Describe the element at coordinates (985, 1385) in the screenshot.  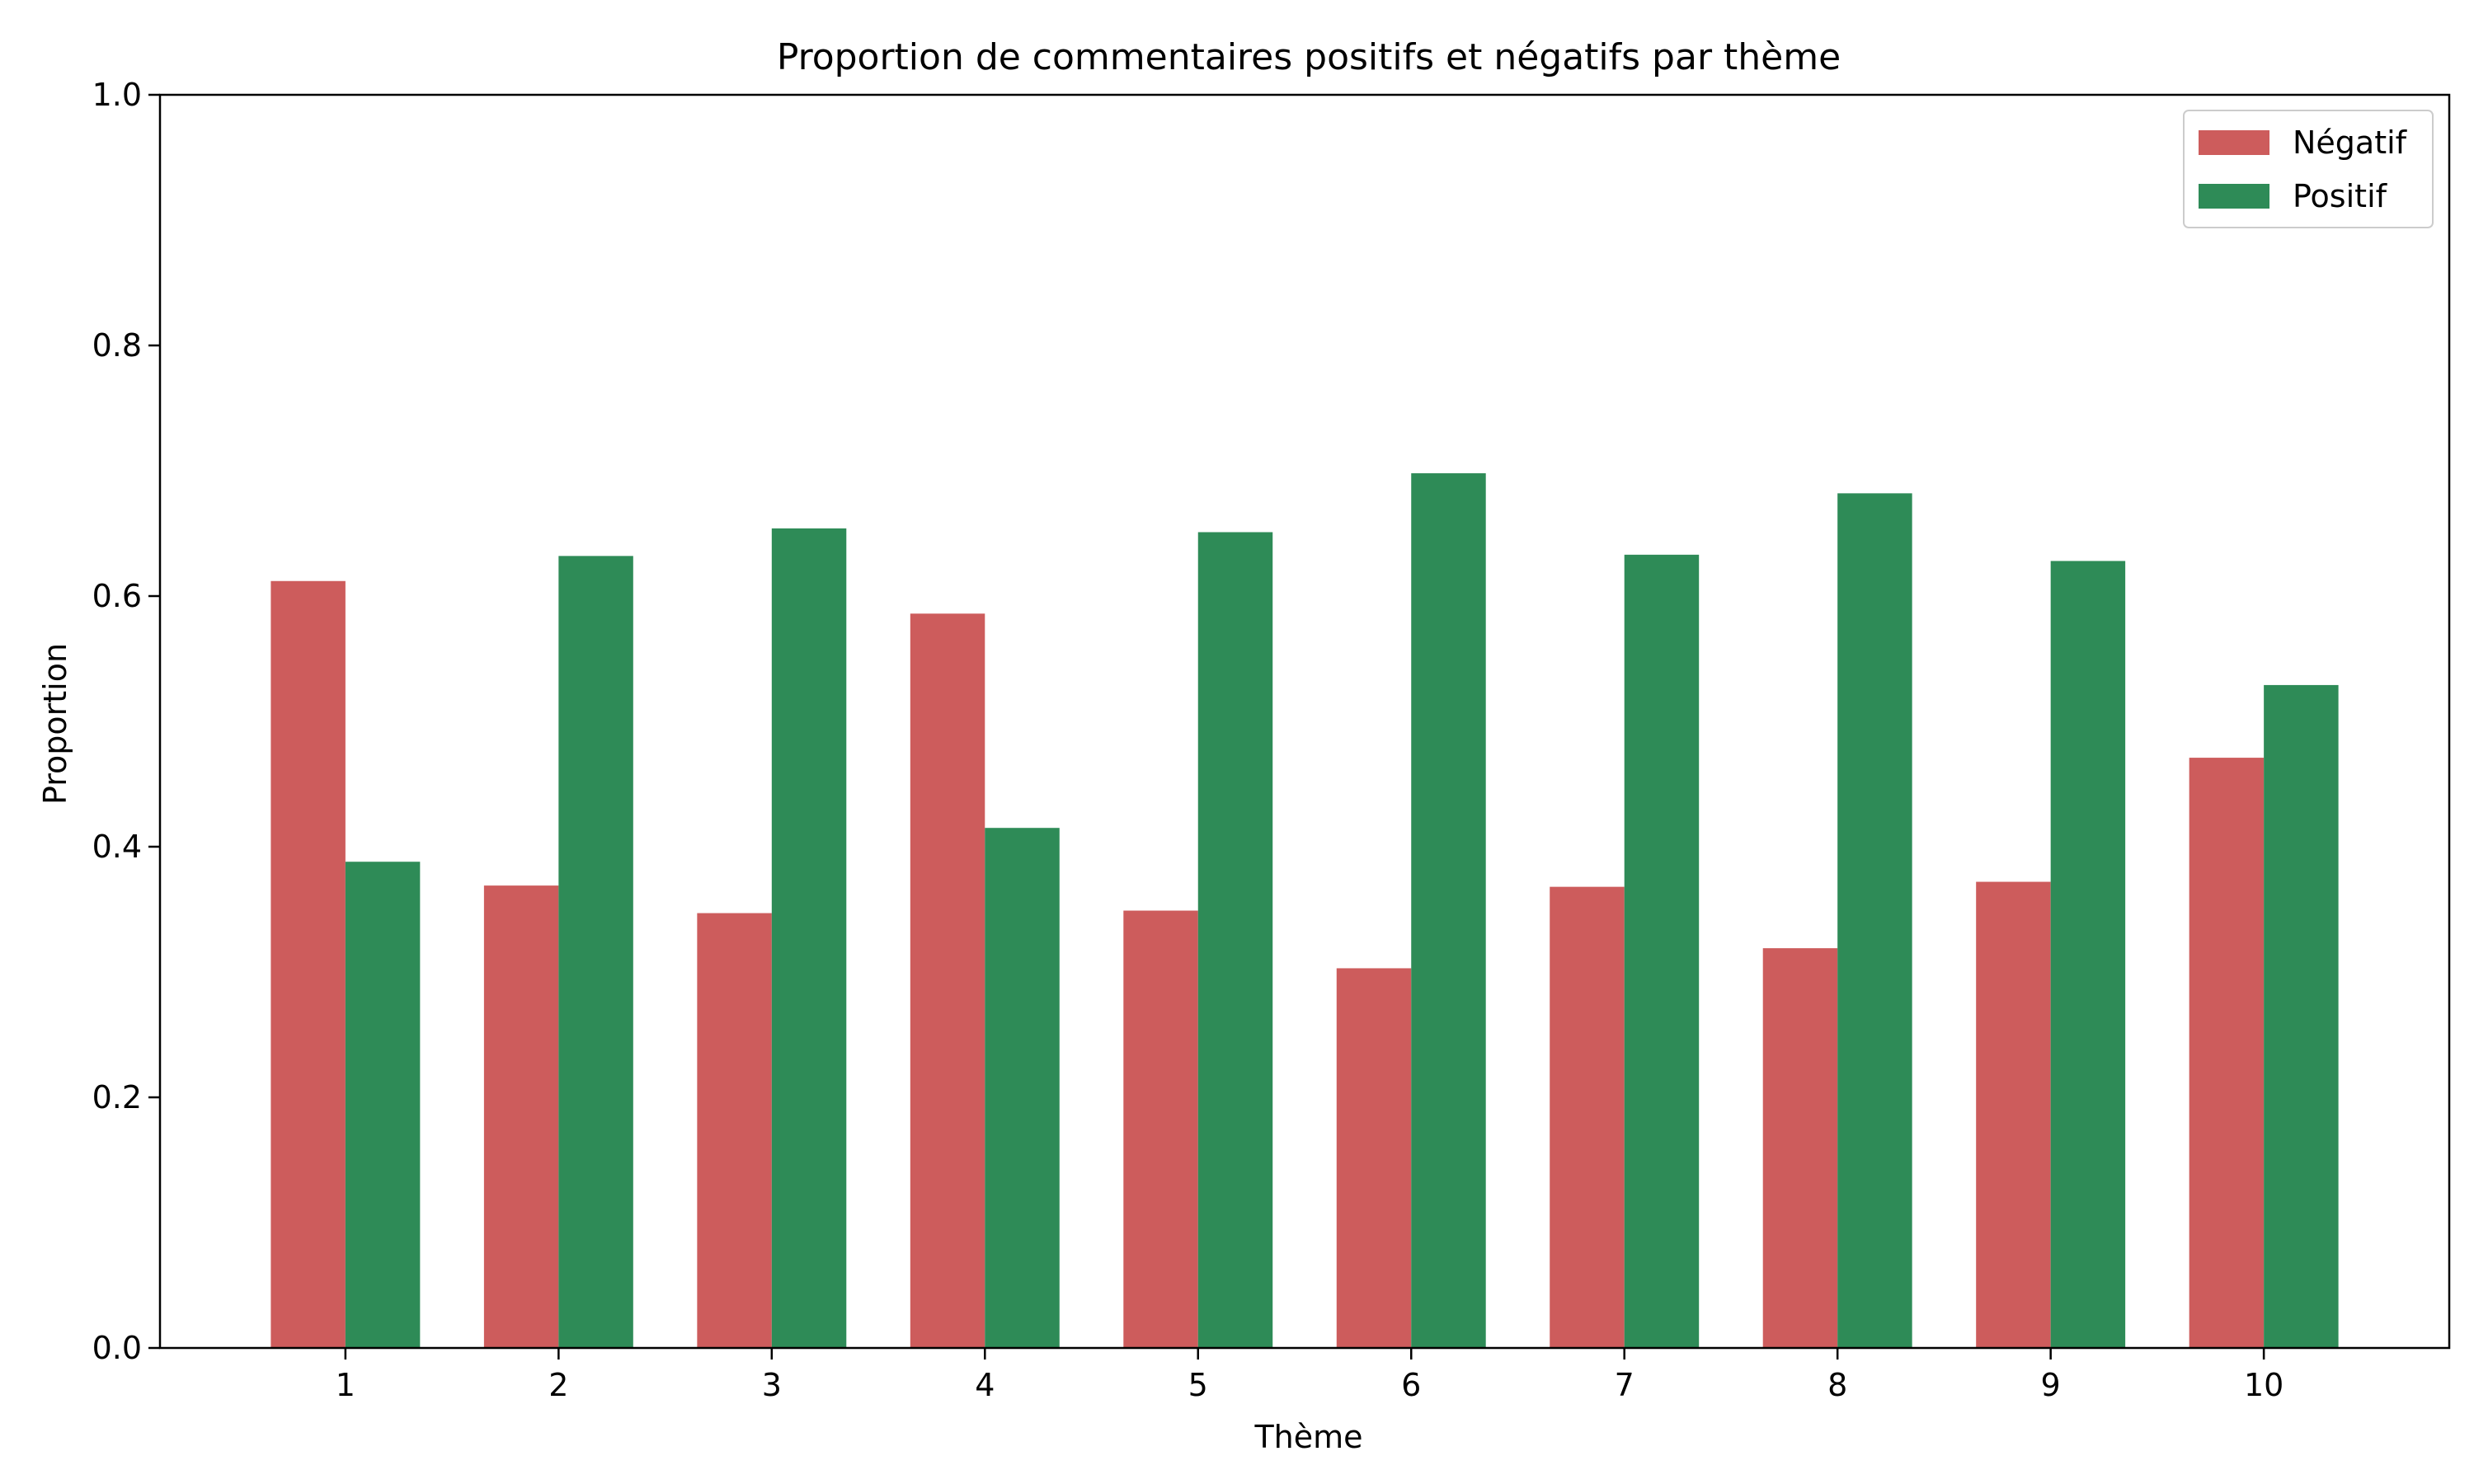
I see `x-tick-label: 4` at that location.